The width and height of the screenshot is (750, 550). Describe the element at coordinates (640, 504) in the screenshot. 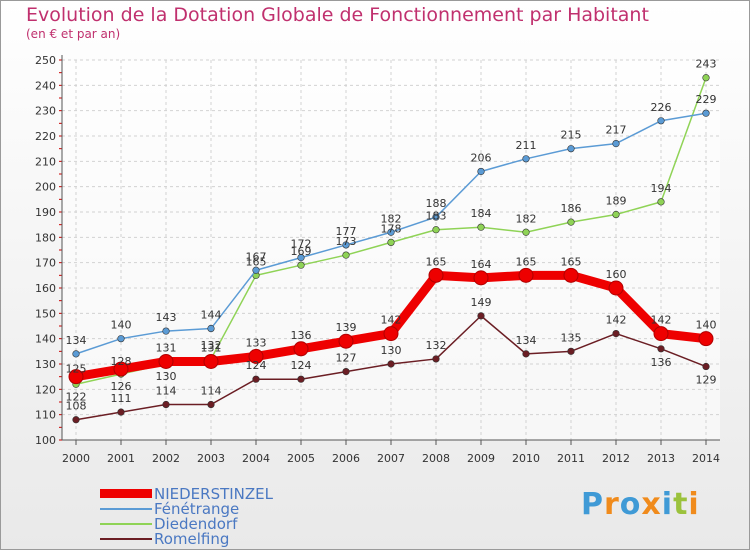

I see `proxiti-logo: Proxiti` at that location.